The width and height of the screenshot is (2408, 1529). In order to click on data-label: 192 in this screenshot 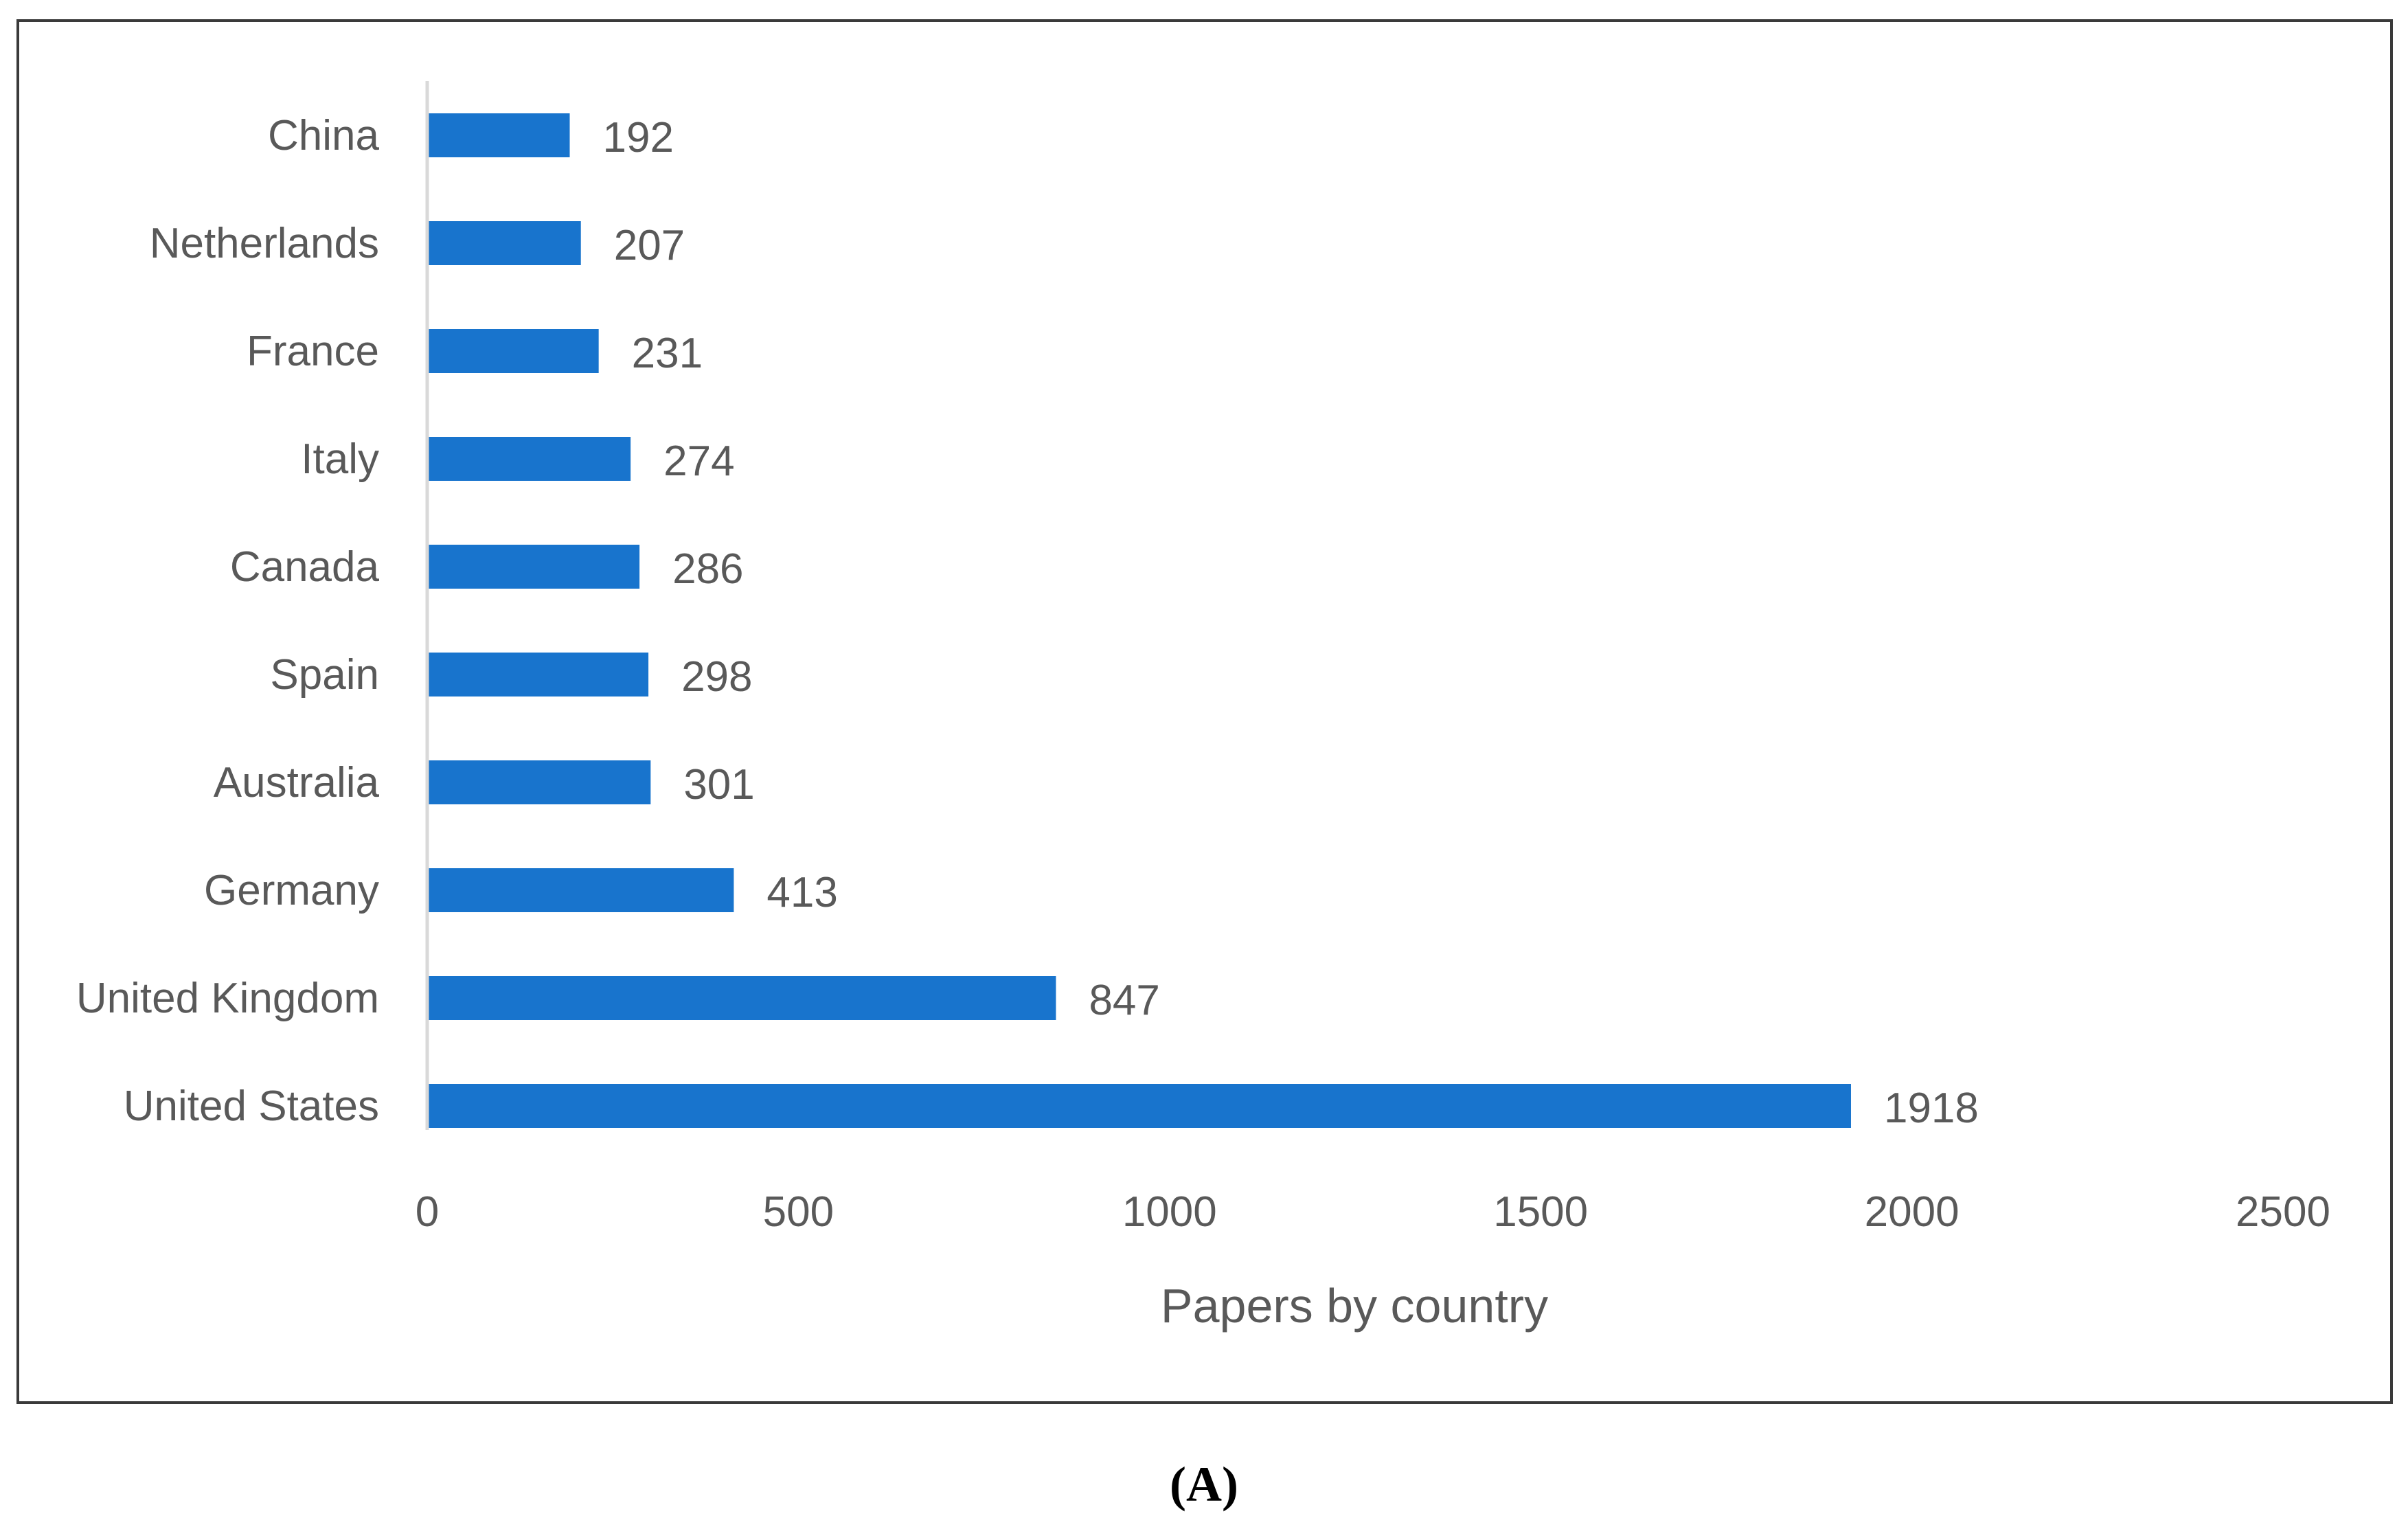, I will do `click(638, 138)`.